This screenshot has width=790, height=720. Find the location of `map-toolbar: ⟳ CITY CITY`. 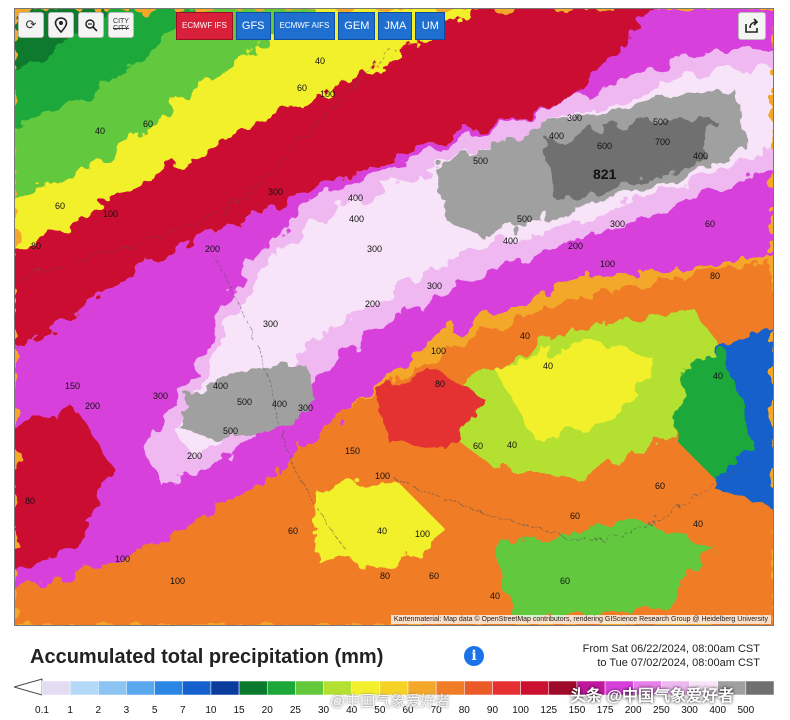

map-toolbar: ⟳ CITY CITY is located at coordinates (76, 25).